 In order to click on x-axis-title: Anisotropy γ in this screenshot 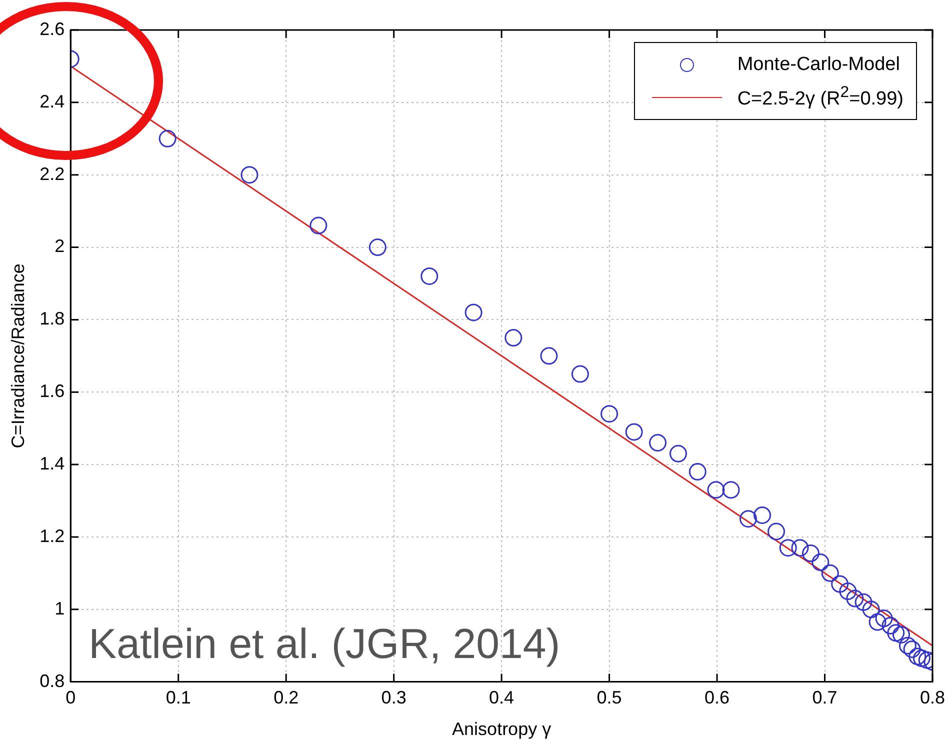, I will do `click(502, 729)`.